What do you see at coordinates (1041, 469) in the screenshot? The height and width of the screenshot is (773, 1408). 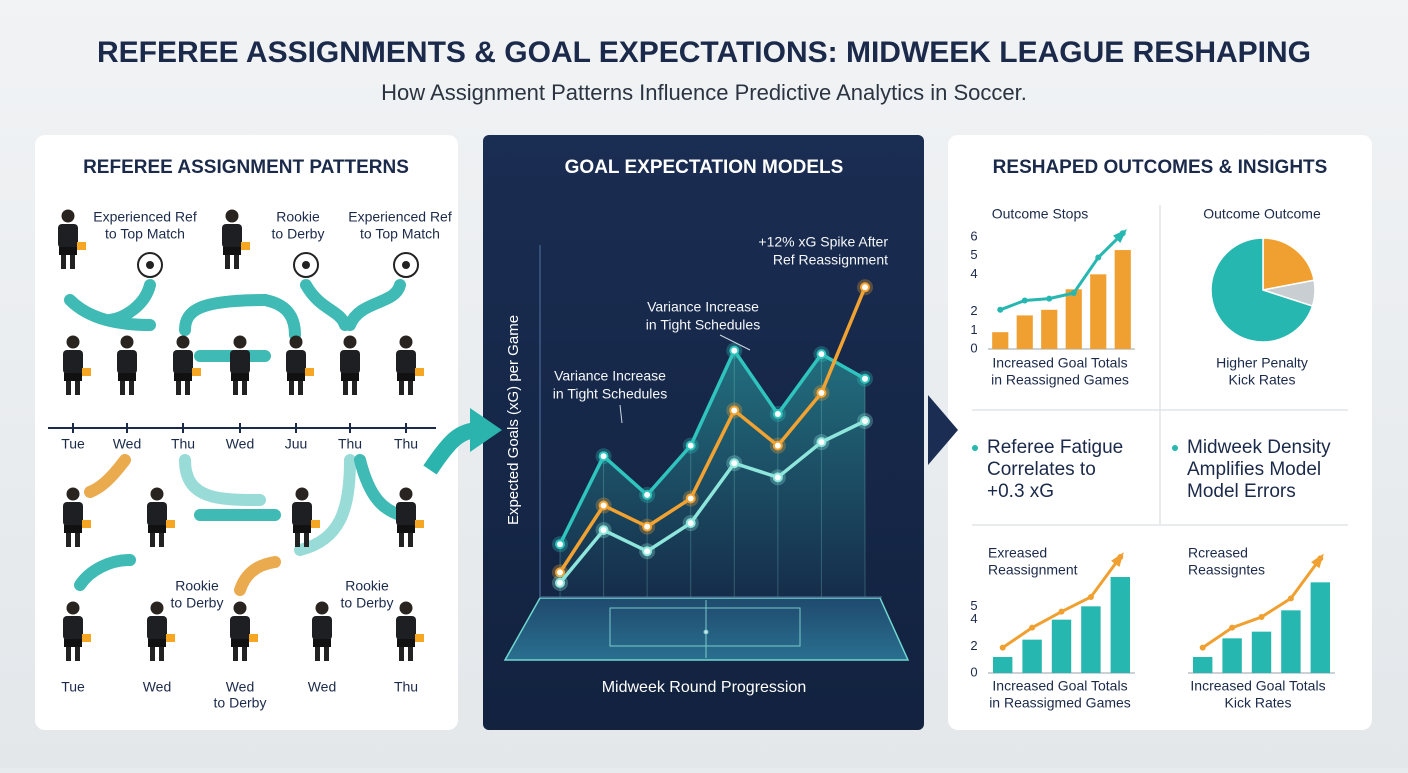 I see `insight-text: Correlates to` at bounding box center [1041, 469].